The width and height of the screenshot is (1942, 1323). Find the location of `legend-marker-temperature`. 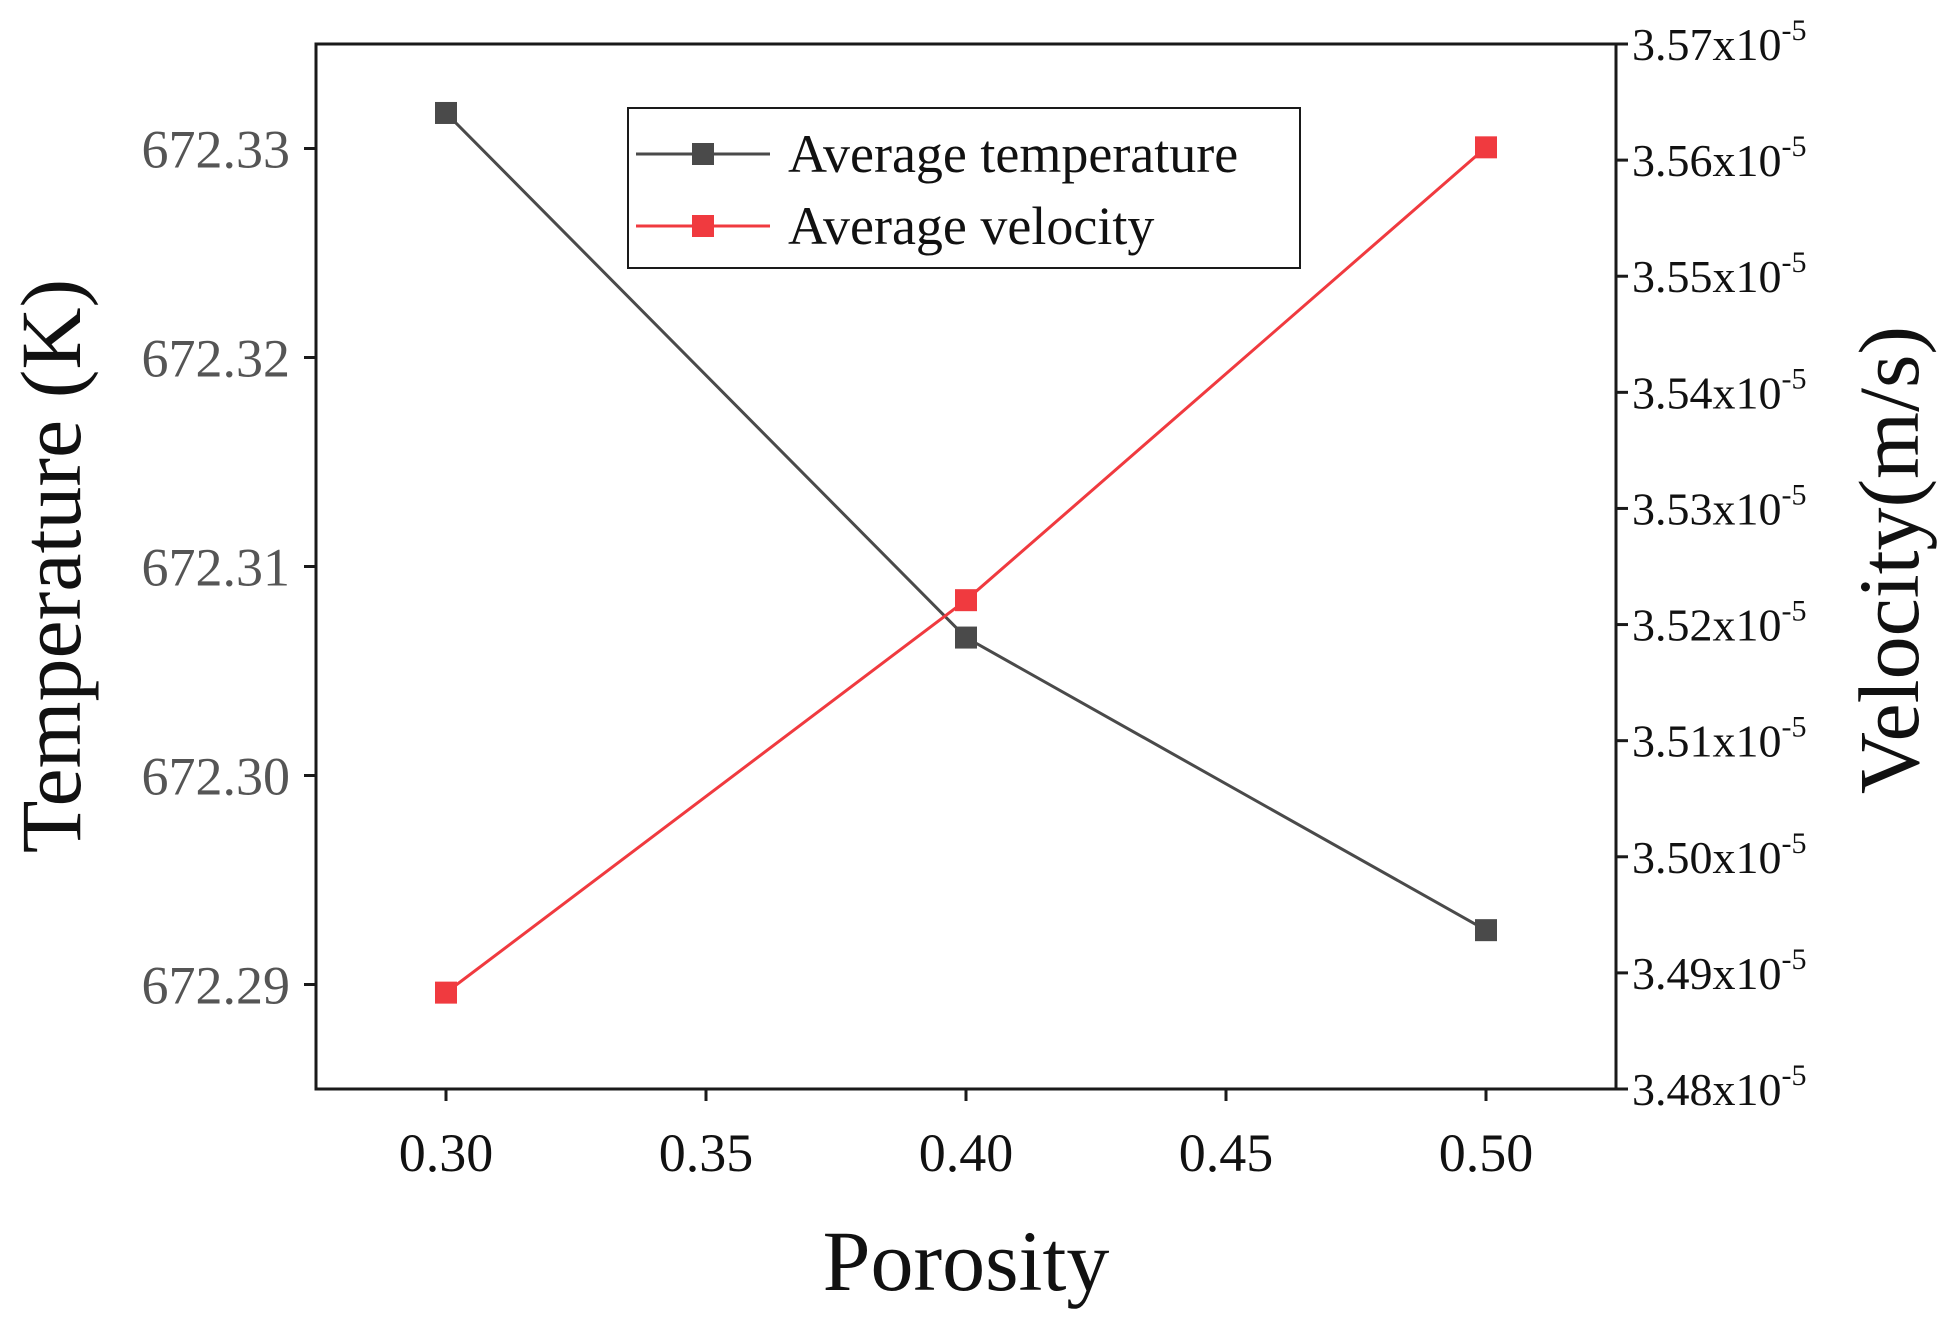

legend-marker-temperature is located at coordinates (703, 154).